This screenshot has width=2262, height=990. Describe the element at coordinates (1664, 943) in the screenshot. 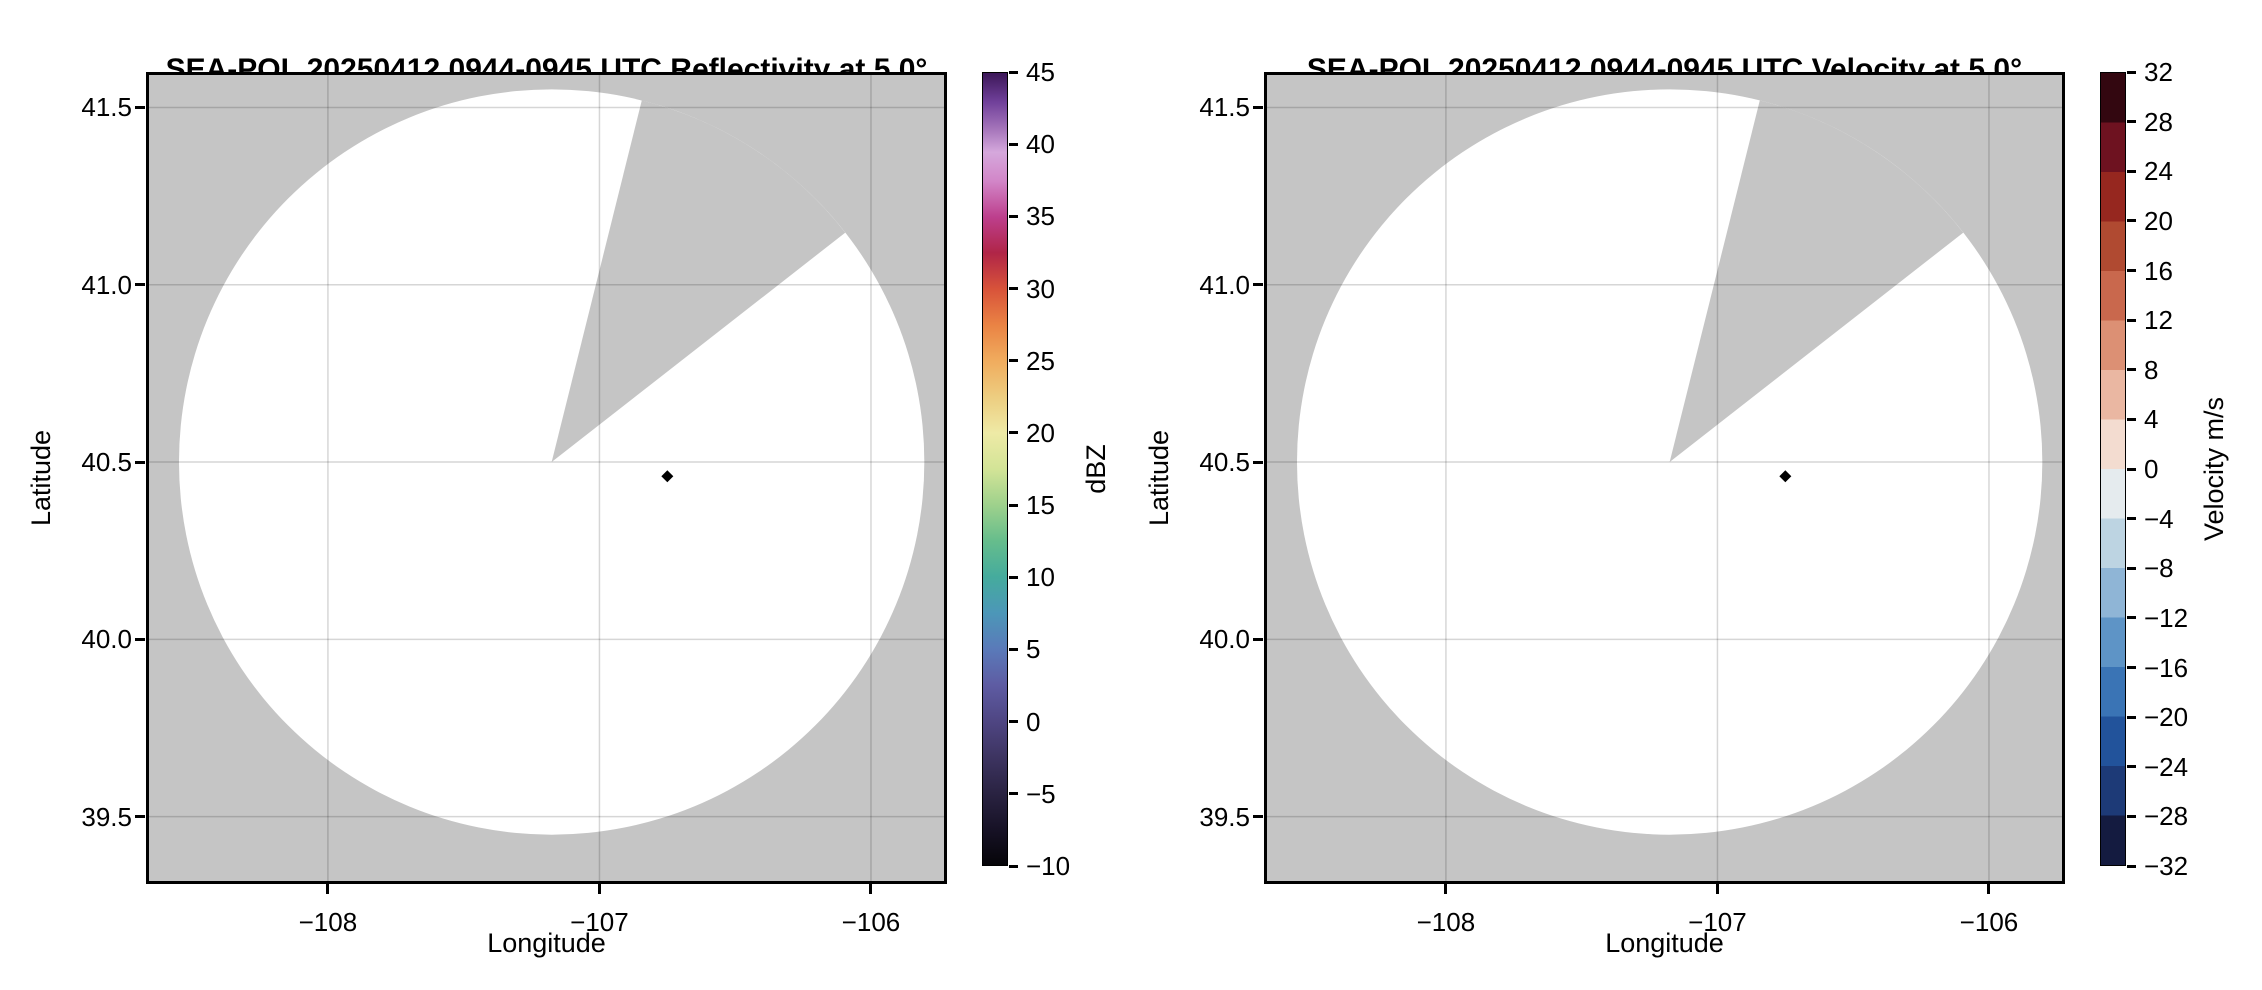

I see `x-axis-label-velocity: Longitude` at that location.